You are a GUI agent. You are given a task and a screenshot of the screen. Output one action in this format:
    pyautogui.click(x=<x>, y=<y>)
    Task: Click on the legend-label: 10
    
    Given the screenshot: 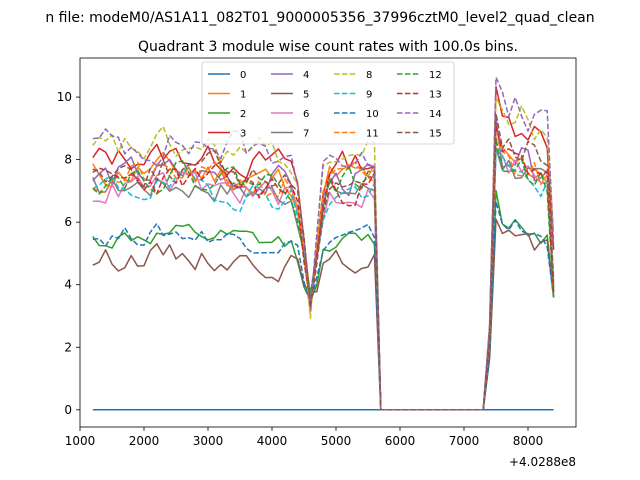 What is the action you would take?
    pyautogui.click(x=372, y=114)
    